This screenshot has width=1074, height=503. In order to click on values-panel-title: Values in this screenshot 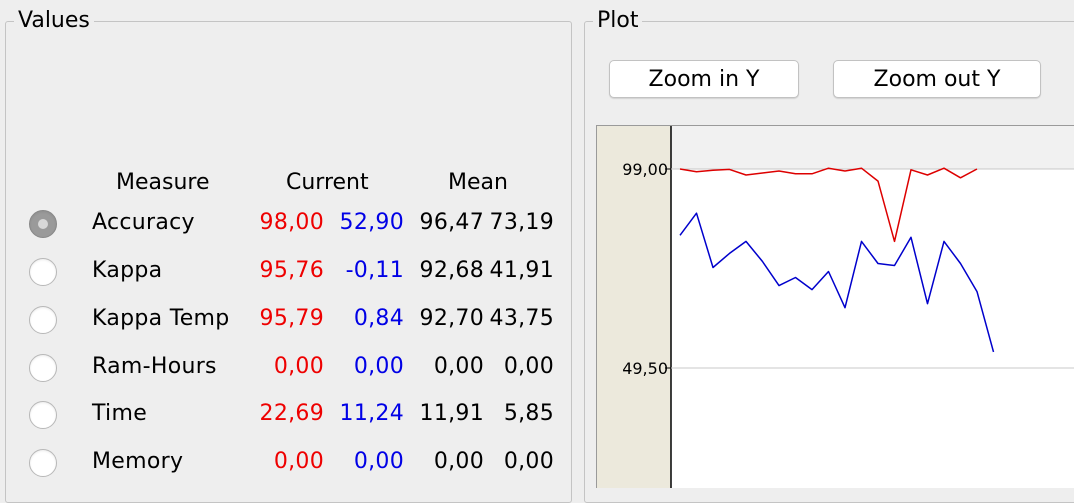, I will do `click(54, 21)`.